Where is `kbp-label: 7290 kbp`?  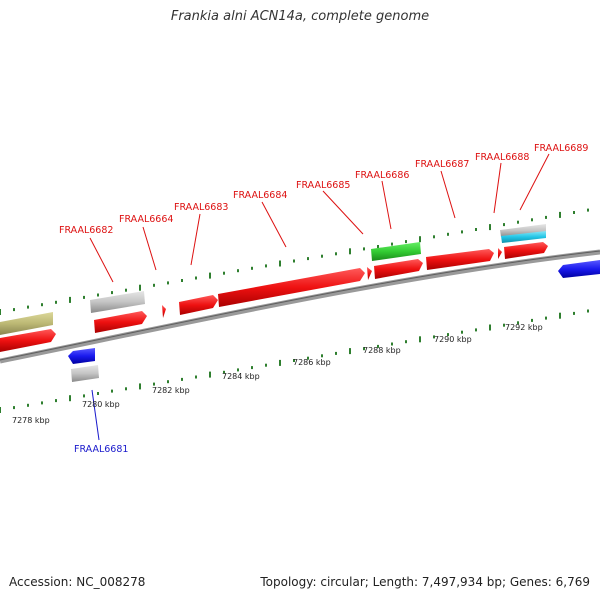
kbp-label: 7290 kbp is located at coordinates (453, 339).